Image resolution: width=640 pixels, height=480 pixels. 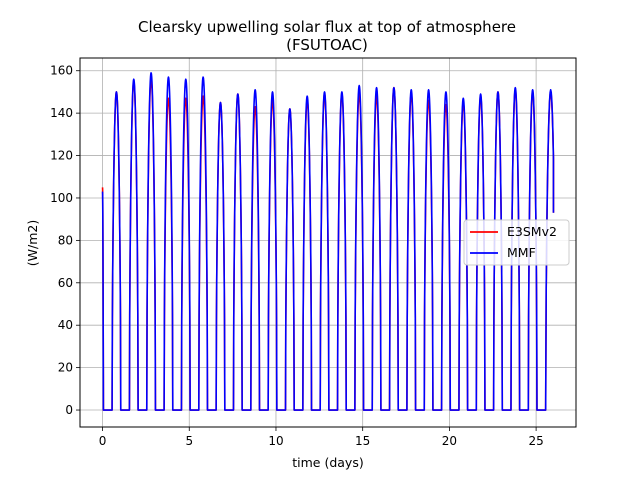 I want to click on x-tick-label: 20, so click(x=449, y=441).